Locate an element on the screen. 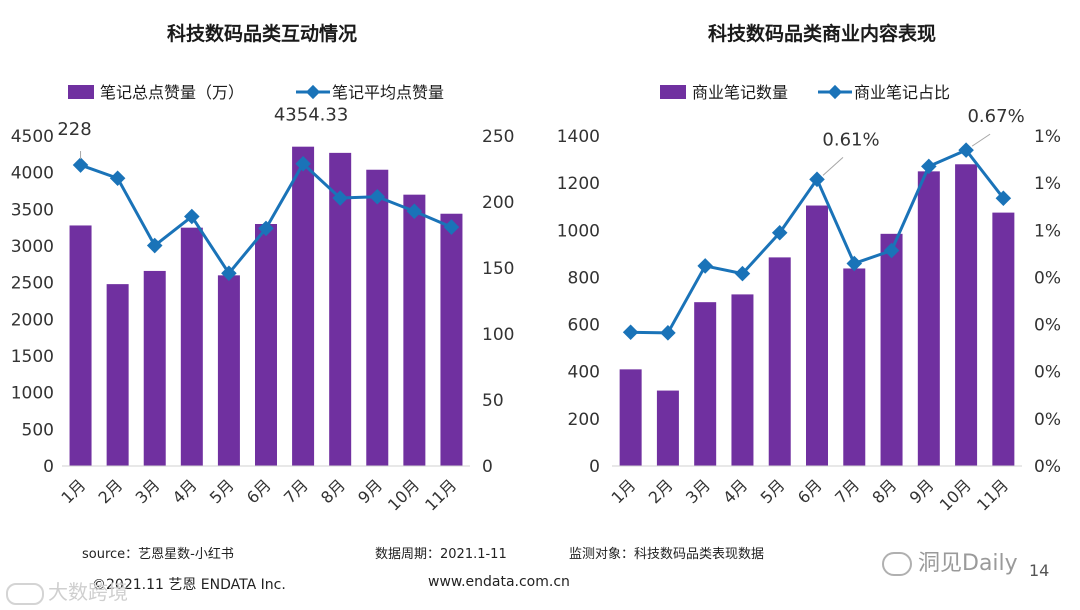 The width and height of the screenshot is (1080, 610). wechat-icon is located at coordinates (897, 564).